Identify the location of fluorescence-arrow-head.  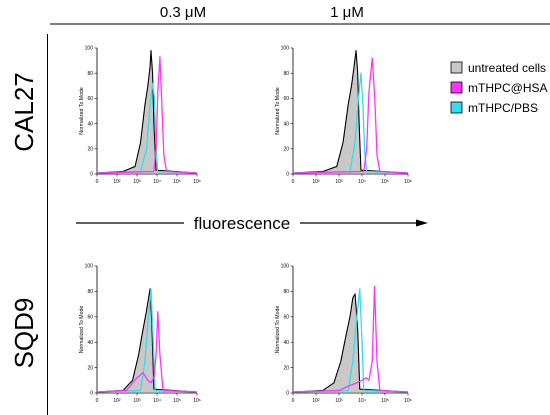
(422, 223).